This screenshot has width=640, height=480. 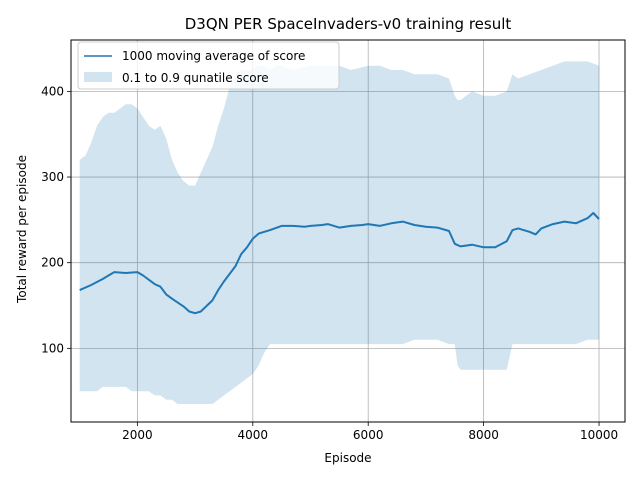 What do you see at coordinates (137, 435) in the screenshot?
I see `x-tick-label: 2000` at bounding box center [137, 435].